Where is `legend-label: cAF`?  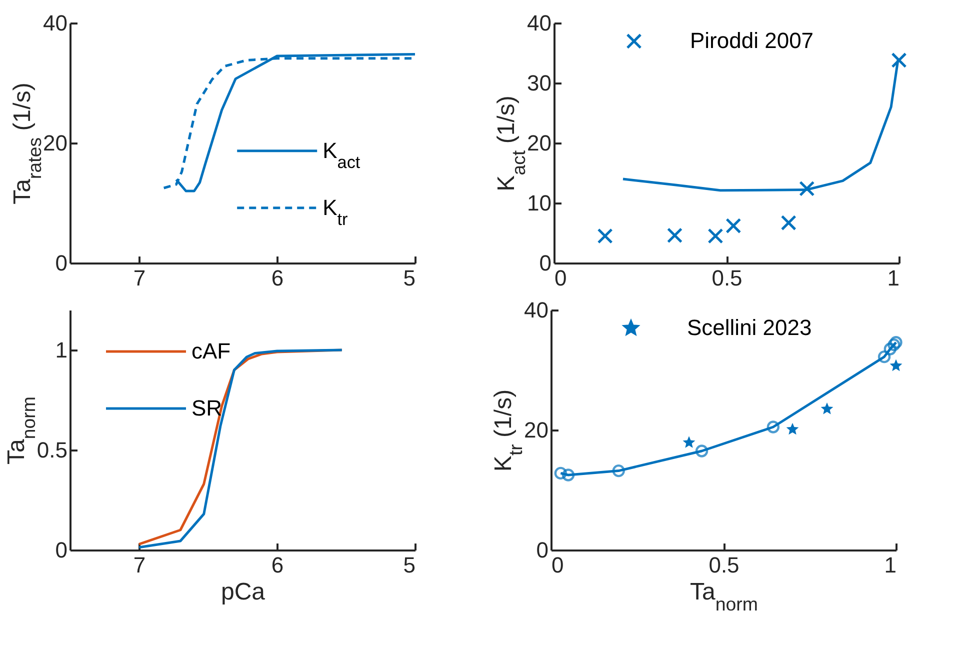
legend-label: cAF is located at coordinates (211, 351).